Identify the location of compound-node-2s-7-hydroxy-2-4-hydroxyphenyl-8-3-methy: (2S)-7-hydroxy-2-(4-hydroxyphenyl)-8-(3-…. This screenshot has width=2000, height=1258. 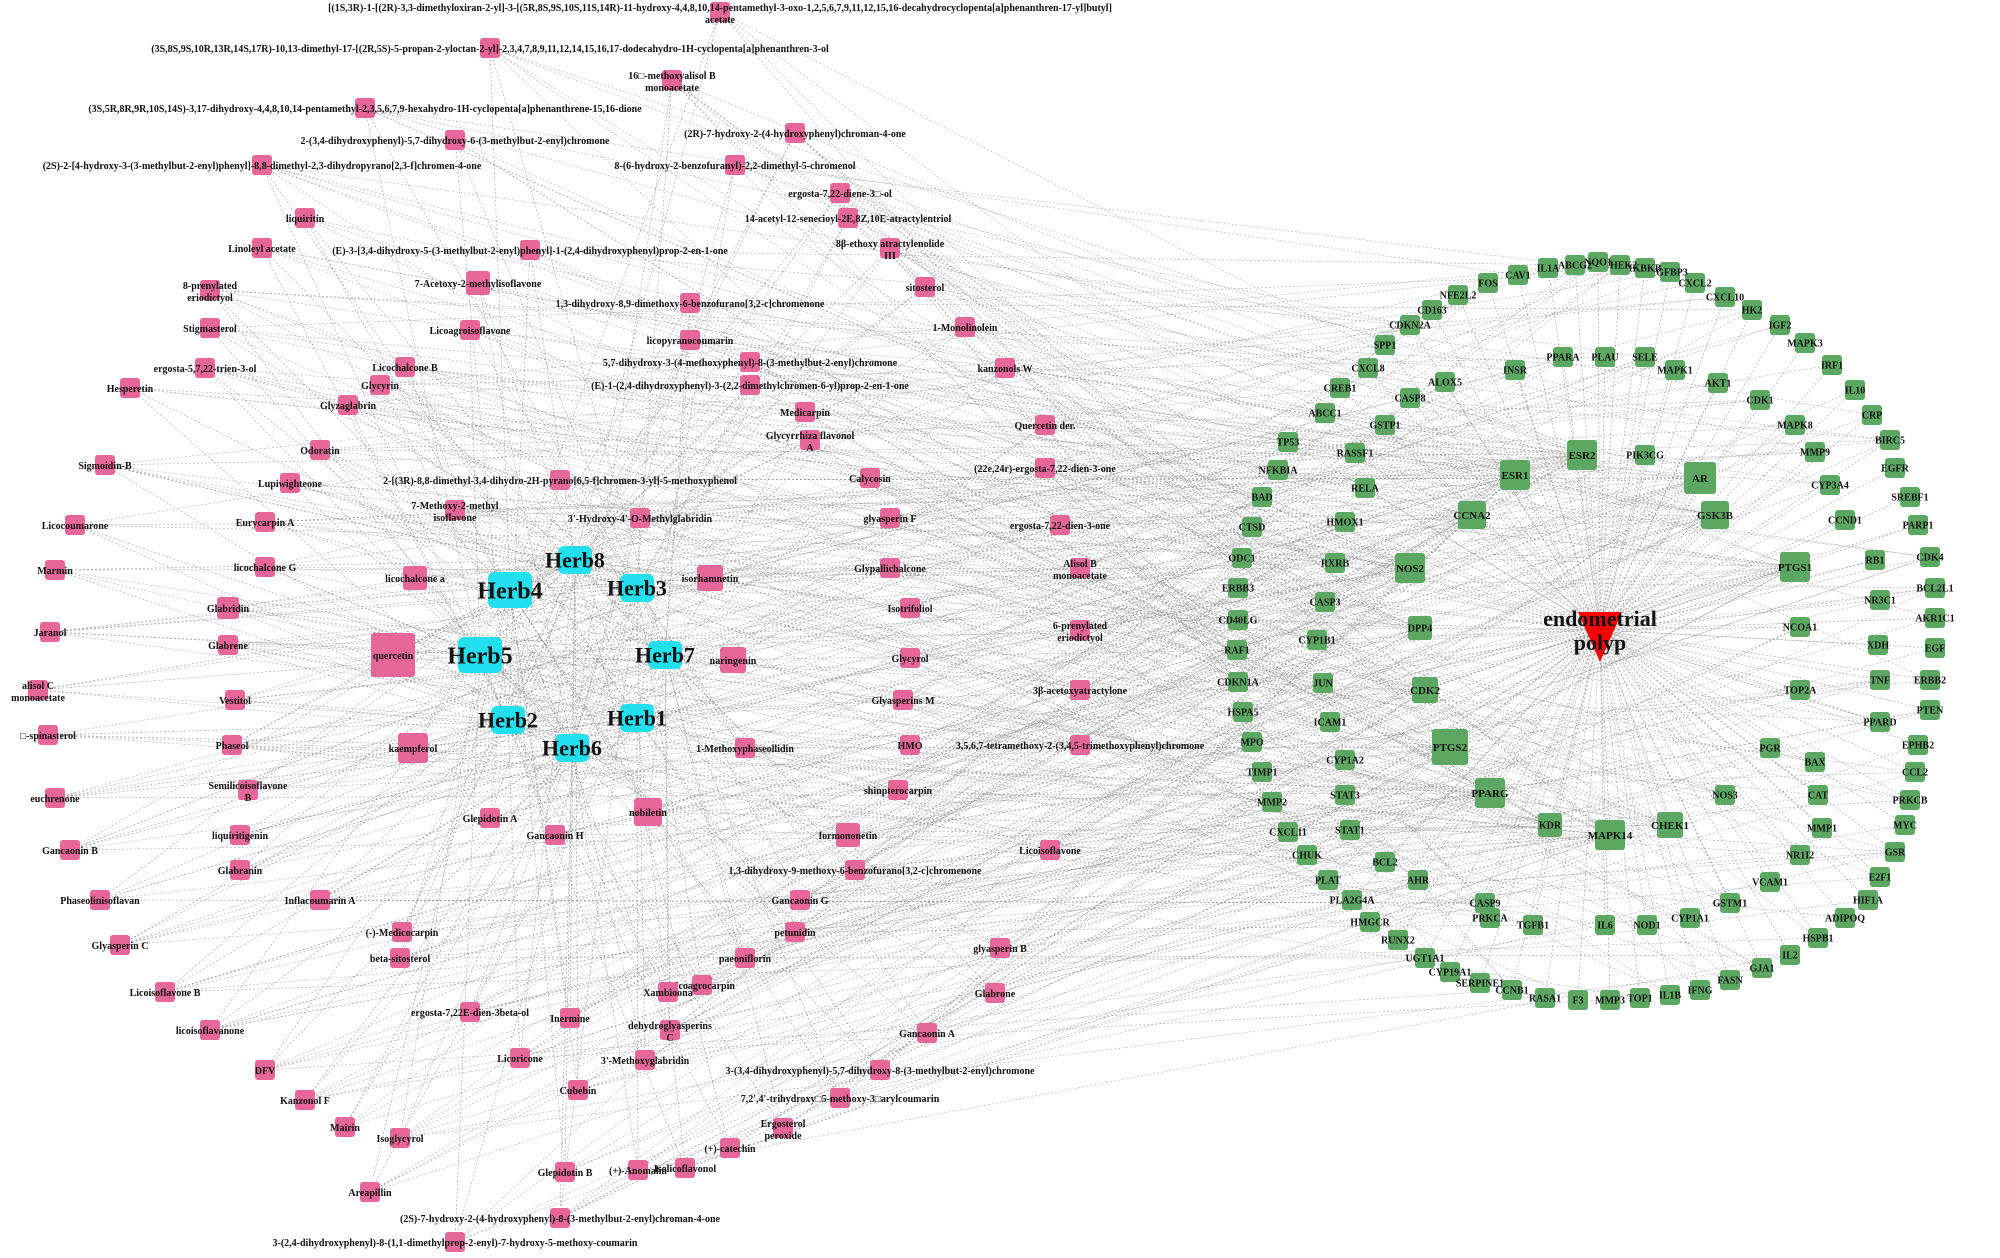
(560, 1218).